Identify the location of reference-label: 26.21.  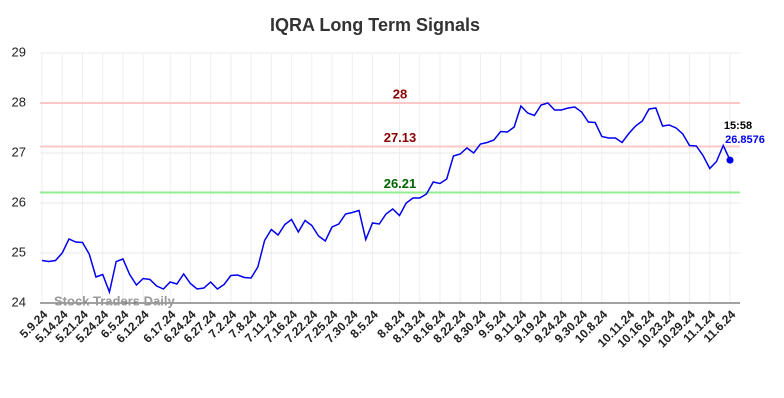
(400, 183).